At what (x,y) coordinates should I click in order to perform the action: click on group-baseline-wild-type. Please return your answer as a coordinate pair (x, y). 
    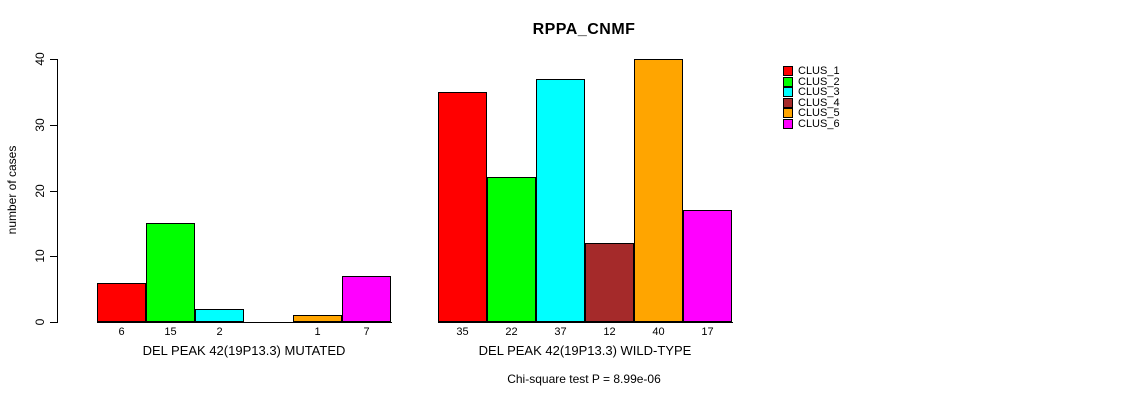
    Looking at the image, I should click on (585, 322).